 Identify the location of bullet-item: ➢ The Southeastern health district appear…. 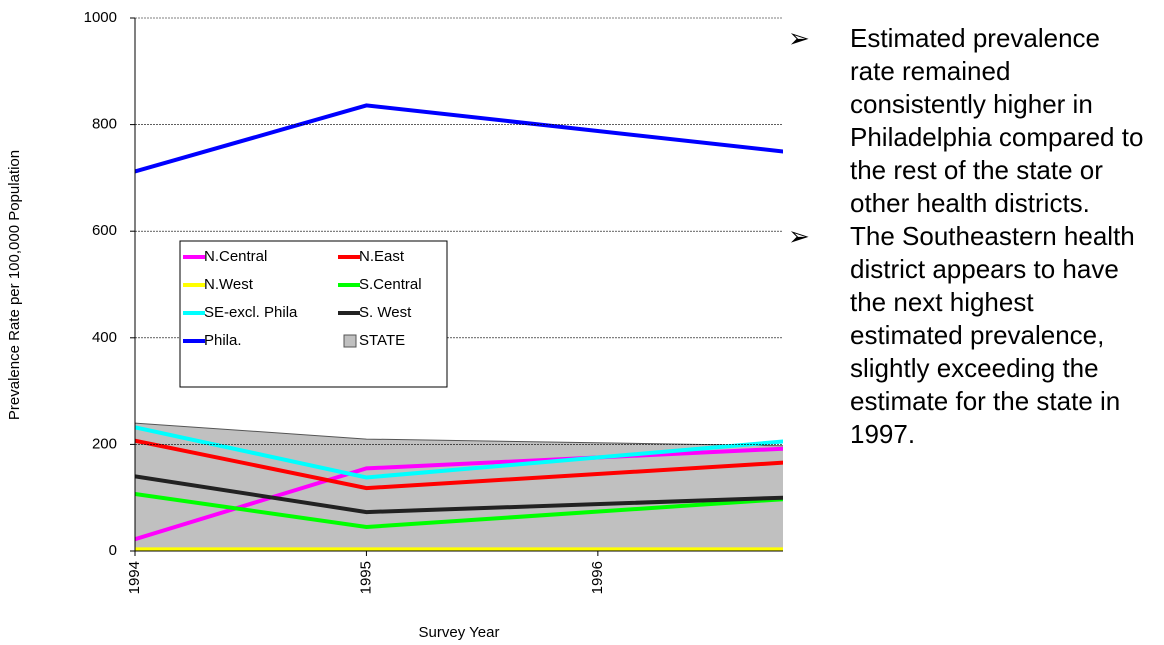
(973, 335).